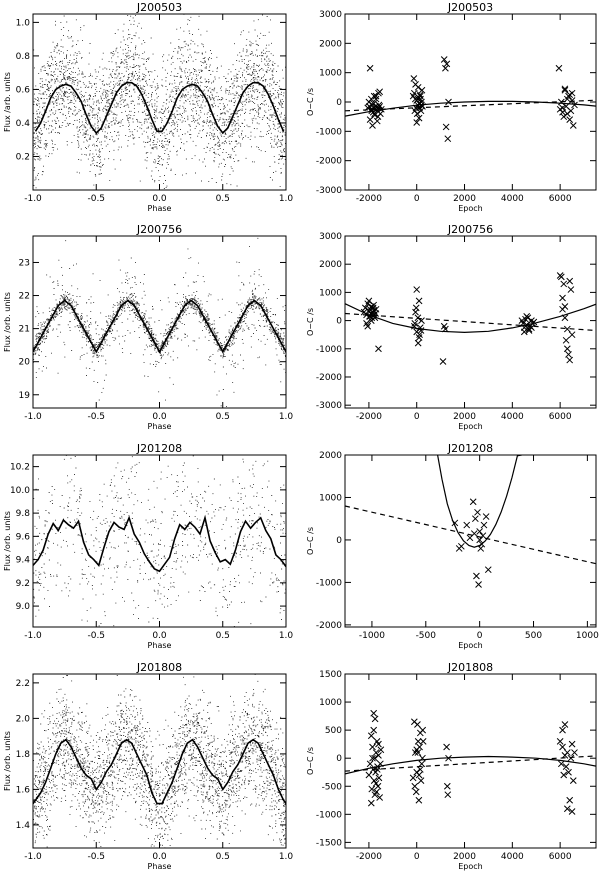 Image resolution: width=600 pixels, height=876 pixels. What do you see at coordinates (23, 790) in the screenshot?
I see `y-tick-label: 1.6` at bounding box center [23, 790].